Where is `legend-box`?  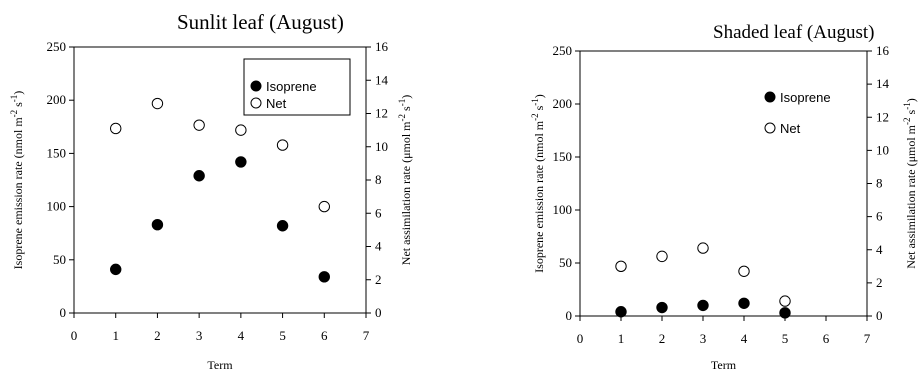 legend-box is located at coordinates (297, 87).